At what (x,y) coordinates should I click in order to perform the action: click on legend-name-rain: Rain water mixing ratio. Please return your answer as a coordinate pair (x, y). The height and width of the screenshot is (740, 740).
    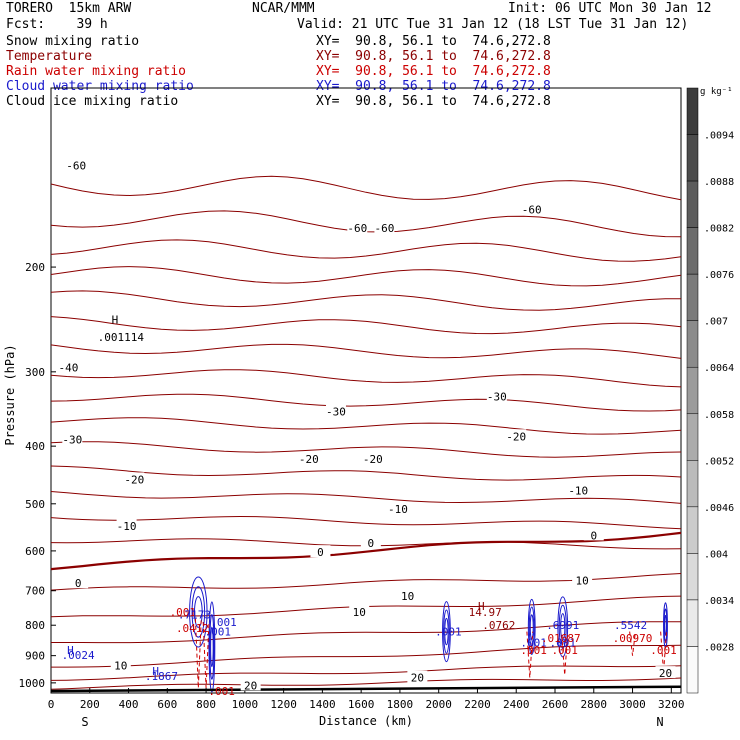
    Looking at the image, I should click on (96, 71).